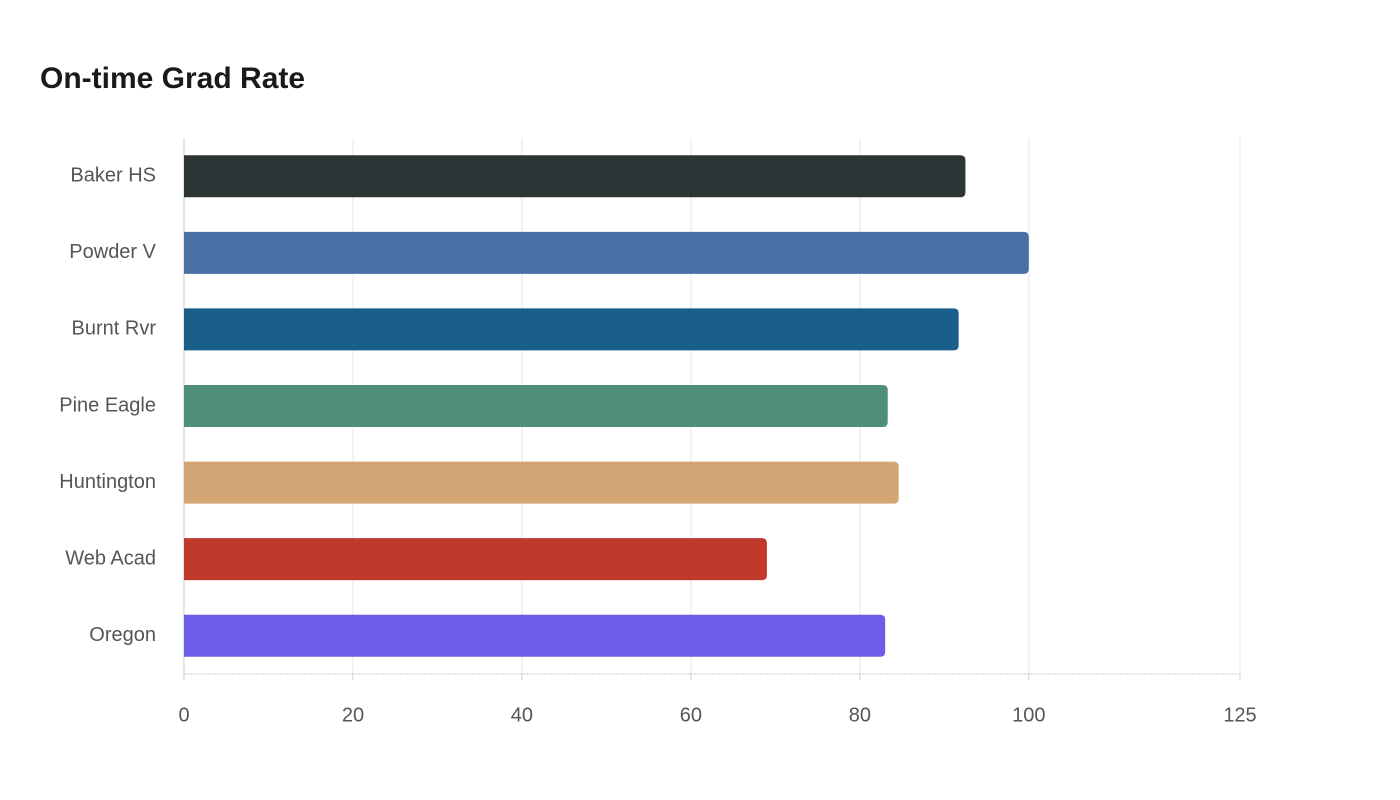 The image size is (1400, 800). I want to click on y-tick-label: Web Acad, so click(110, 558).